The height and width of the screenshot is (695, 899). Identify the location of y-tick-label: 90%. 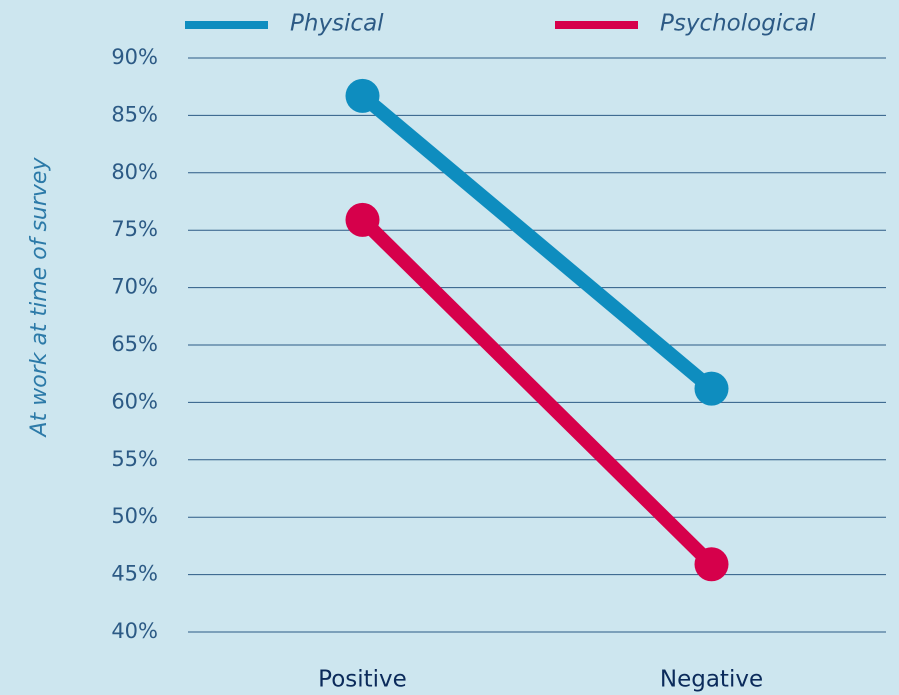
(134, 57).